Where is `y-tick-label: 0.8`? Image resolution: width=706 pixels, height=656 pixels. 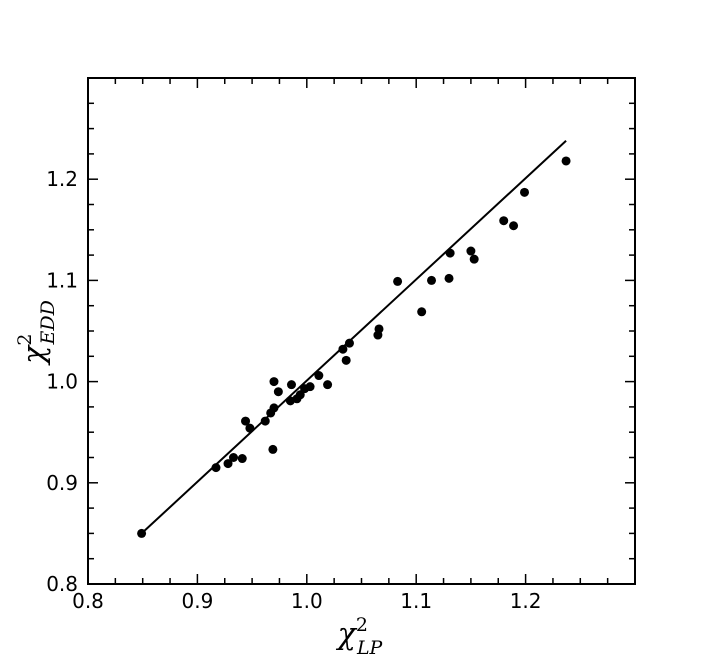
y-tick-label: 0.8 is located at coordinates (62, 584).